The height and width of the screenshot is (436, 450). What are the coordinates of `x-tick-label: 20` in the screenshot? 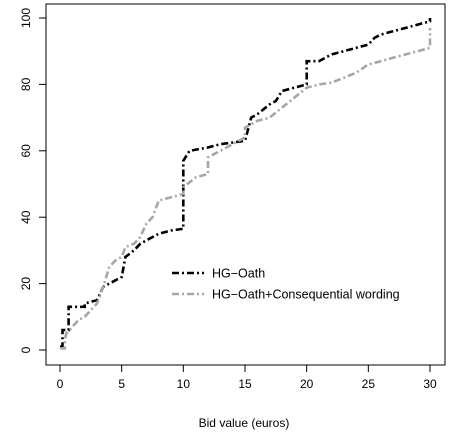 It's located at (307, 384).